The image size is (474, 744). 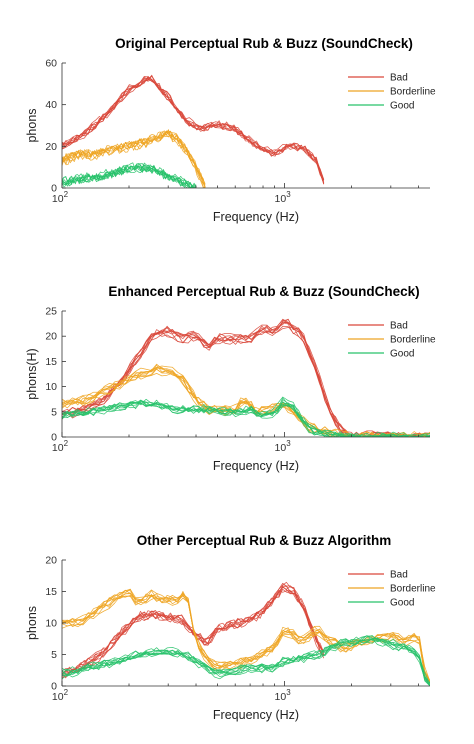 What do you see at coordinates (51, 105) in the screenshot?
I see `y-tick-label: 40` at bounding box center [51, 105].